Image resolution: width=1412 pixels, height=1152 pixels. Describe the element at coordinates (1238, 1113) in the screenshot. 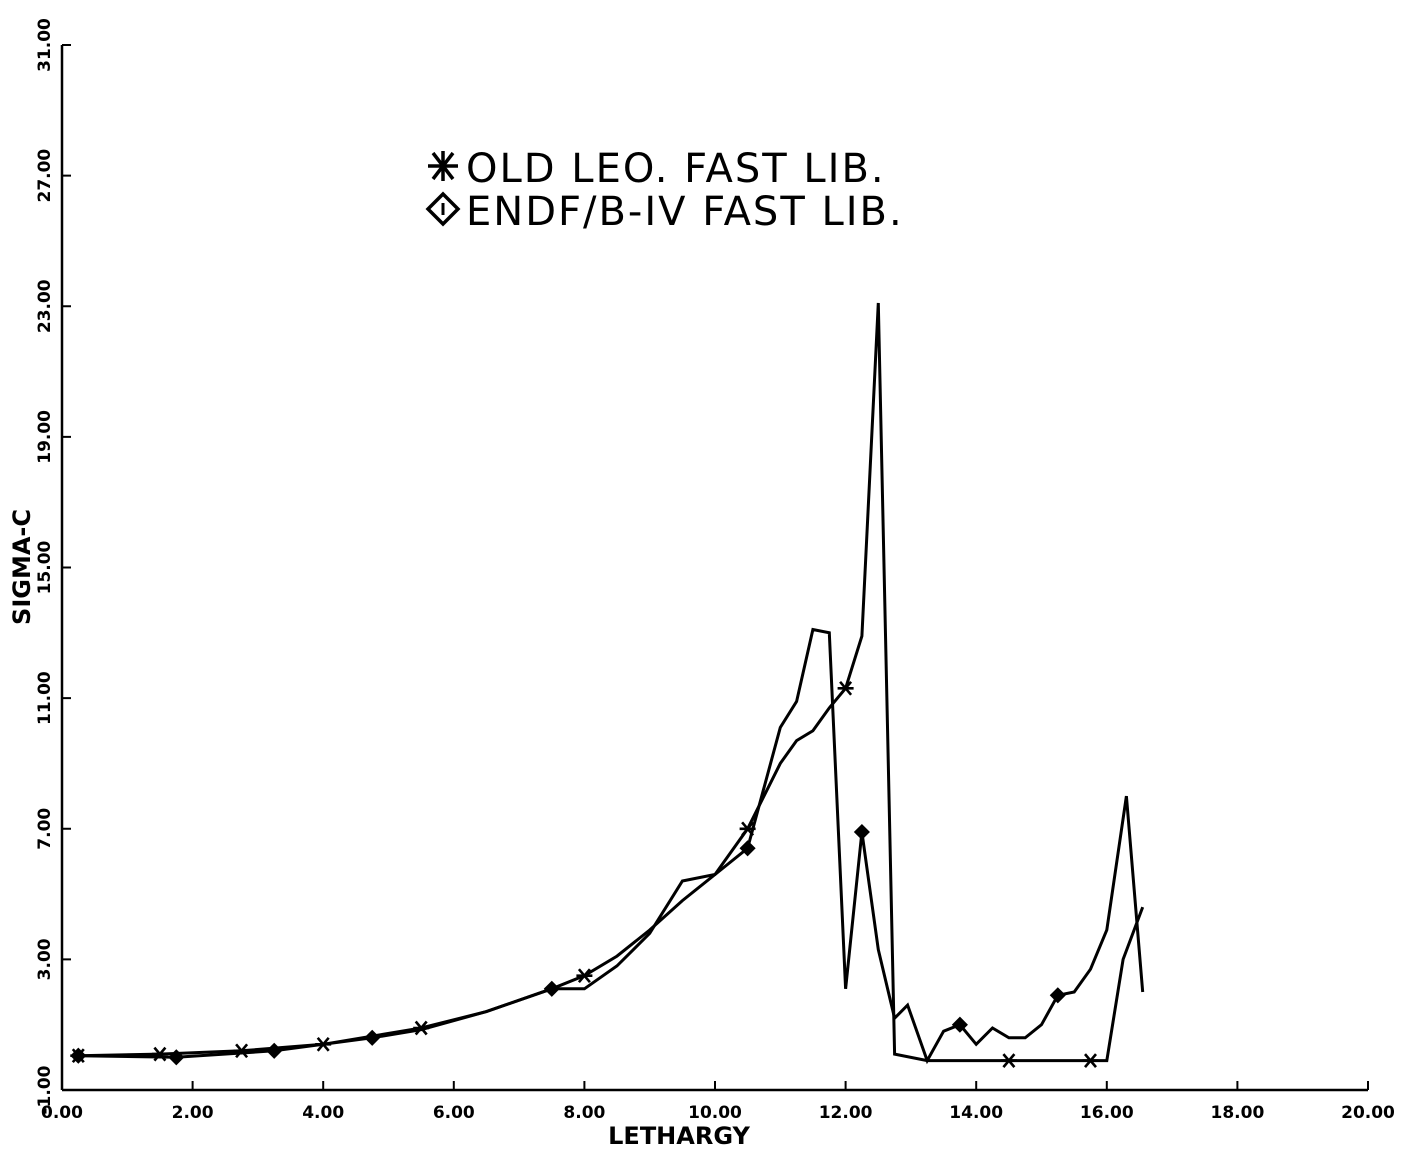

I see `x-tick-label: 18.00` at that location.